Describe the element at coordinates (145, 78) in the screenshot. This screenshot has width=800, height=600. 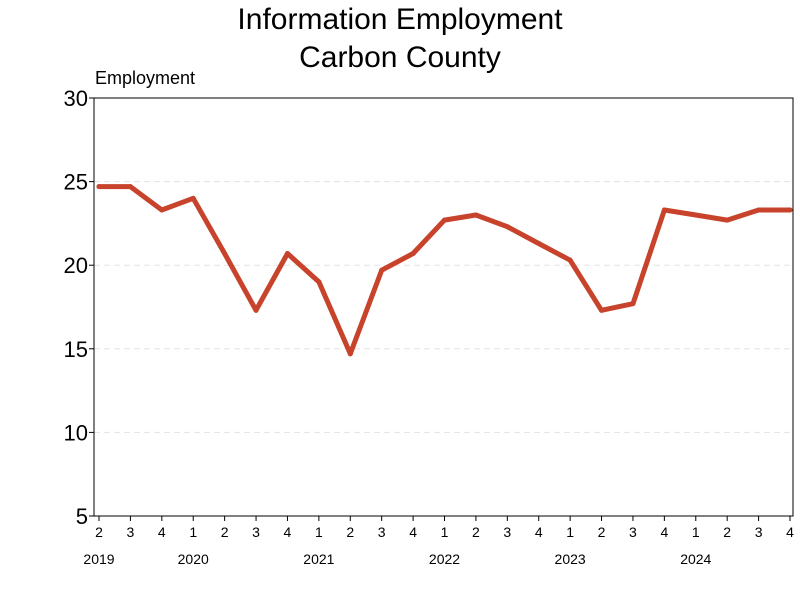
I see `y-axis-label: Employment` at that location.